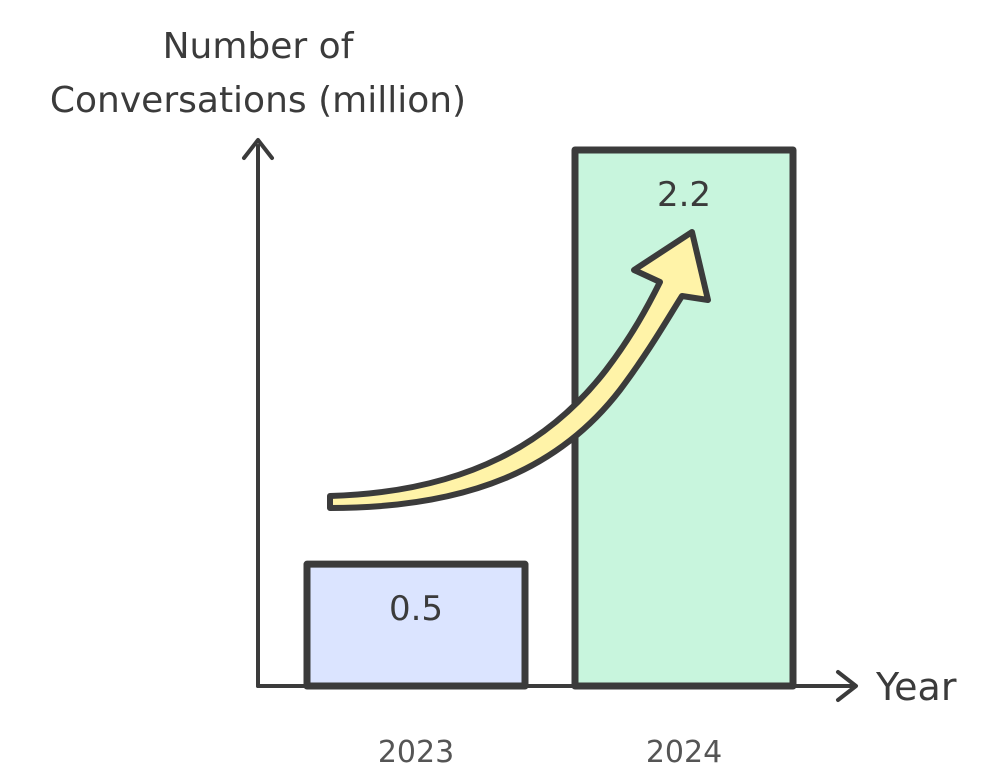 This screenshot has width=986, height=784. What do you see at coordinates (416, 752) in the screenshot?
I see `x-tick-label-2023: 2023` at bounding box center [416, 752].